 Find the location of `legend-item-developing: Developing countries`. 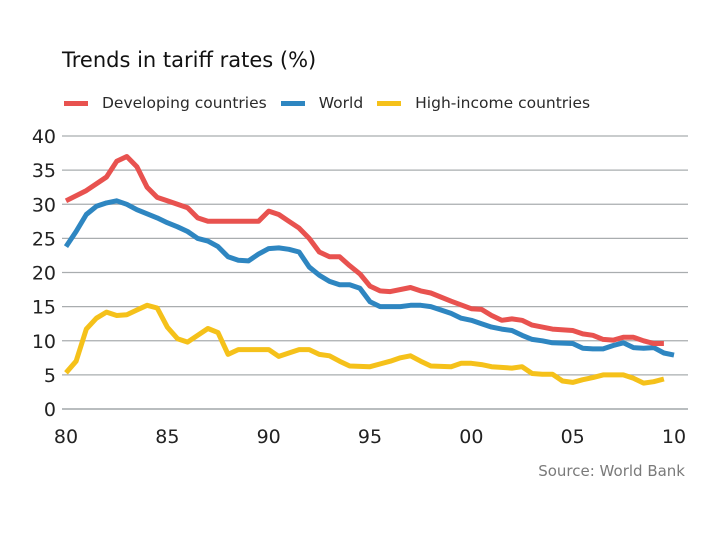

legend-item-developing: Developing countries is located at coordinates (165, 103).